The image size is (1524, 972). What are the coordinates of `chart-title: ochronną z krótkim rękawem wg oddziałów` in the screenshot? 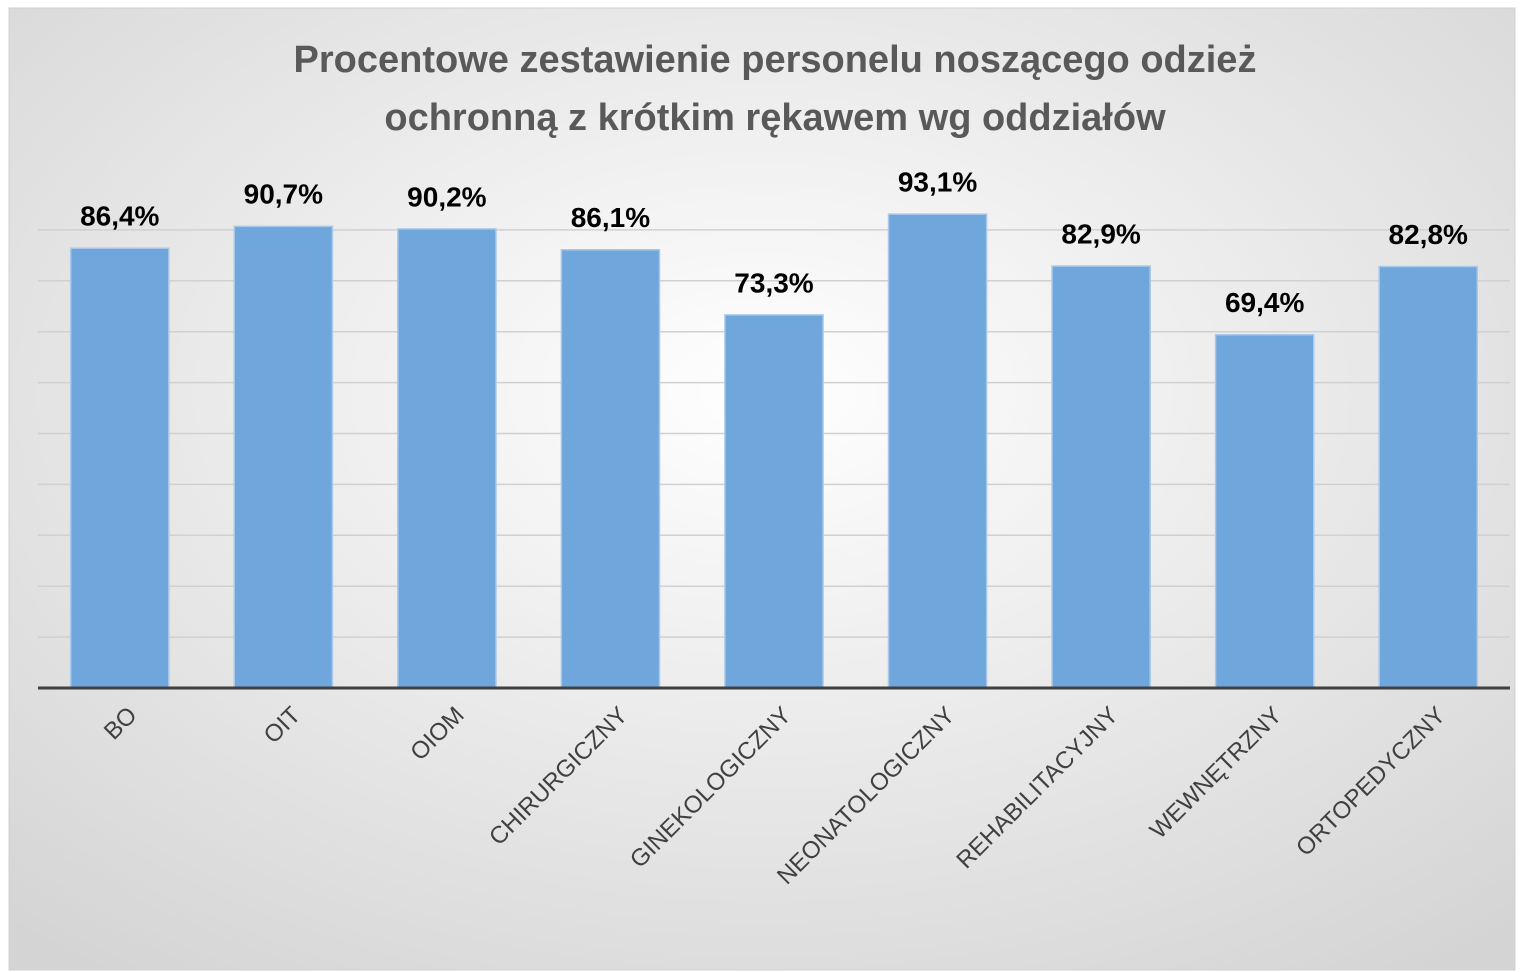 It's located at (775, 118).